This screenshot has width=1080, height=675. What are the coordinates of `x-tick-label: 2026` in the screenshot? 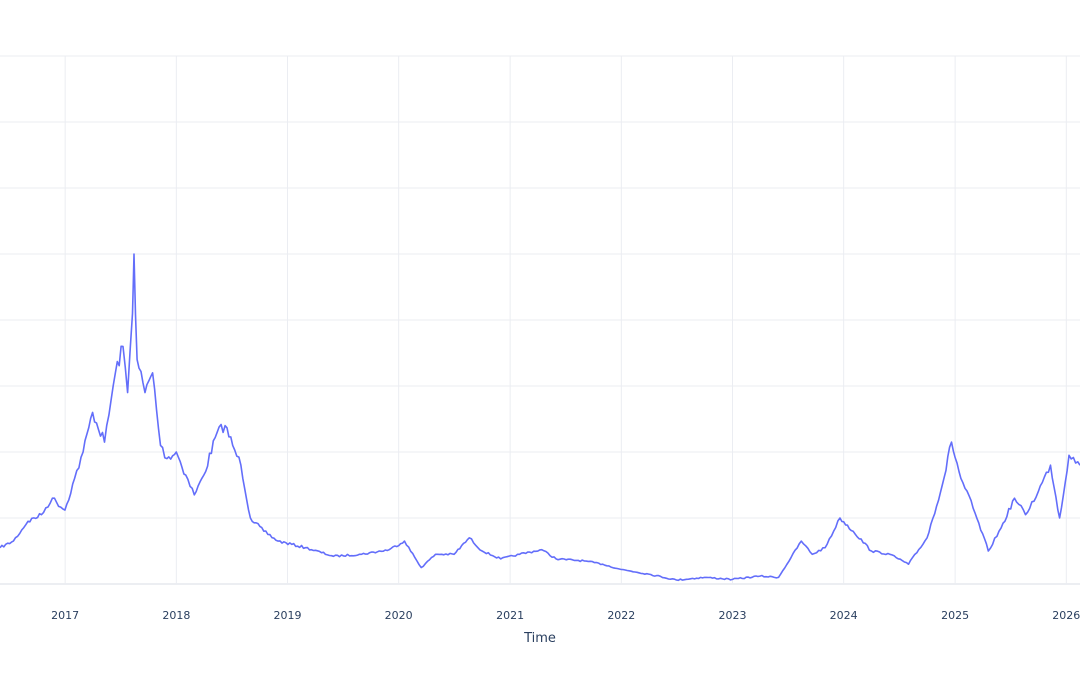 It's located at (1066, 615).